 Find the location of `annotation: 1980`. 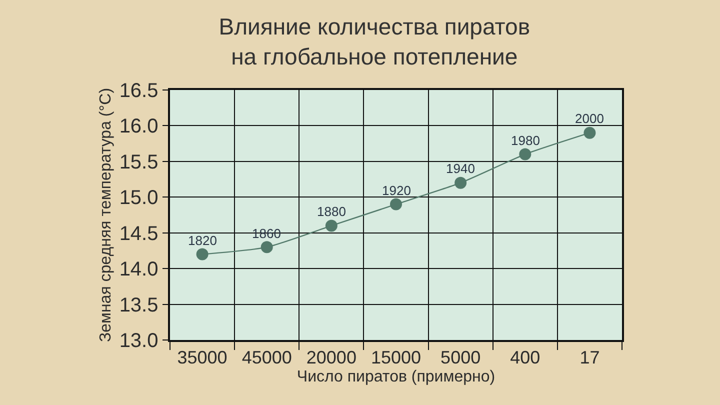

annotation: 1980 is located at coordinates (525, 140).